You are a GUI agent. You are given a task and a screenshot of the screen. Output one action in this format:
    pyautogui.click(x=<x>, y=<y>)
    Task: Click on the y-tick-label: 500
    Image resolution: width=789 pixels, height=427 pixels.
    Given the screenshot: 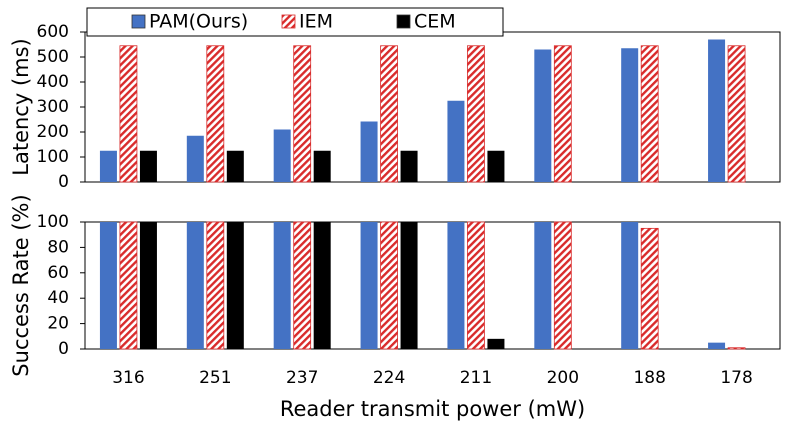 What is the action you would take?
    pyautogui.click(x=53, y=57)
    